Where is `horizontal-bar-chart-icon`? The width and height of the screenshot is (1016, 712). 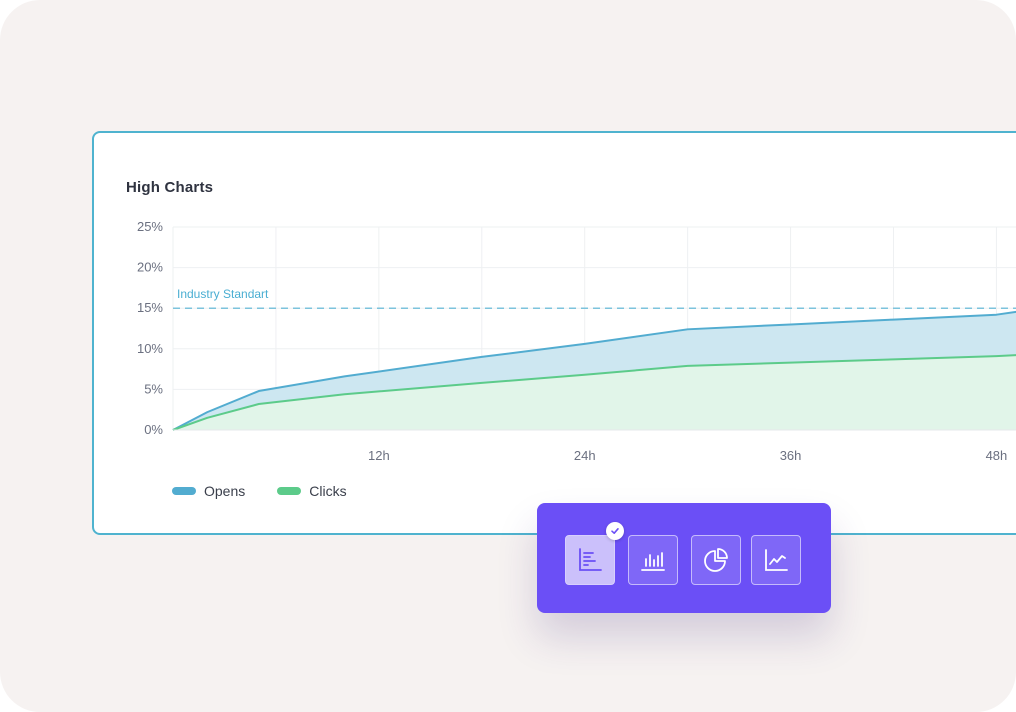 horizontal-bar-chart-icon is located at coordinates (590, 559).